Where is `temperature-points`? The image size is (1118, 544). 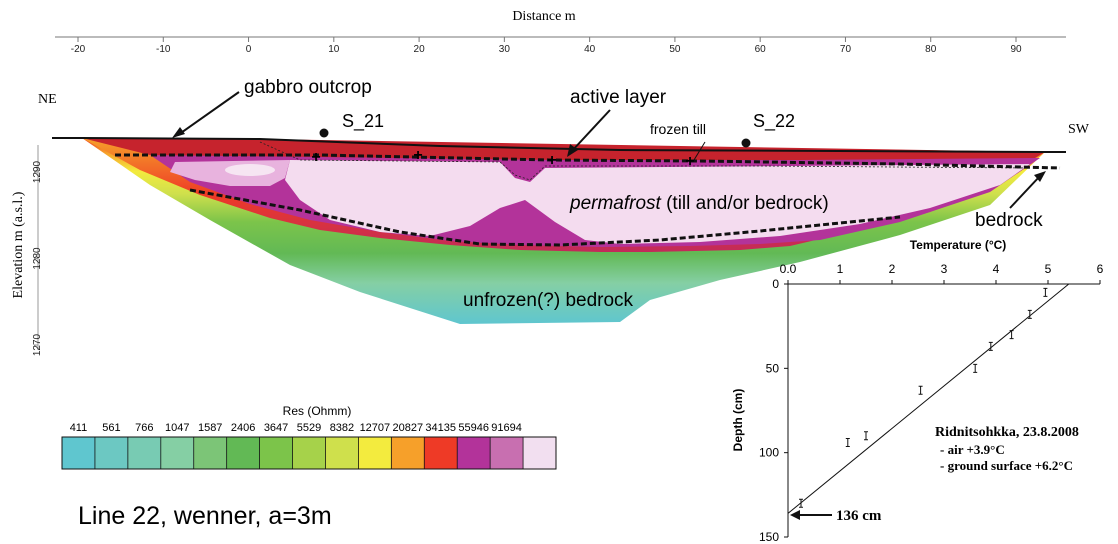 temperature-points is located at coordinates (923, 397).